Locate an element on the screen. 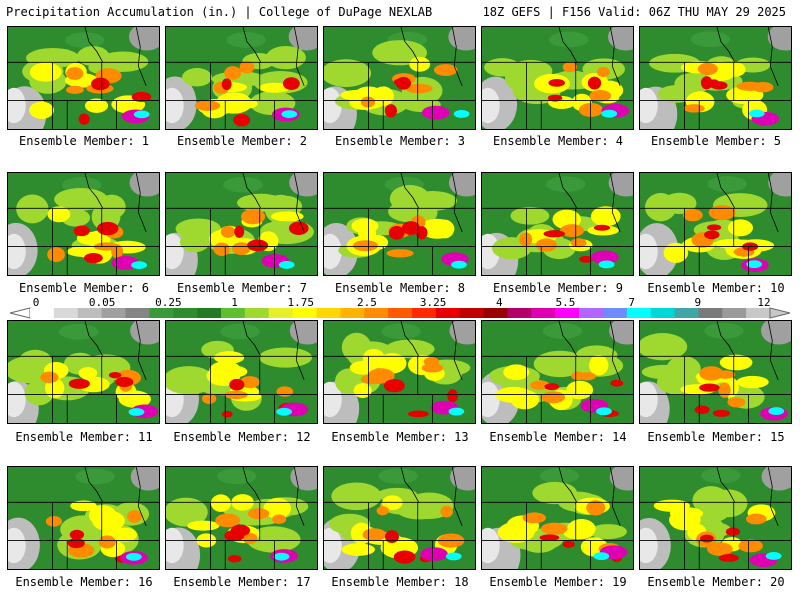 The width and height of the screenshot is (800, 600). legend-value: 0.05 is located at coordinates (102, 302).